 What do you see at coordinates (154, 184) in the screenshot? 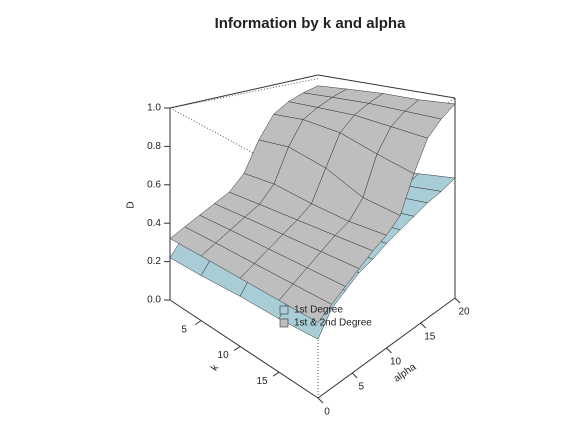
I see `z-tick-label: 0.6` at bounding box center [154, 184].